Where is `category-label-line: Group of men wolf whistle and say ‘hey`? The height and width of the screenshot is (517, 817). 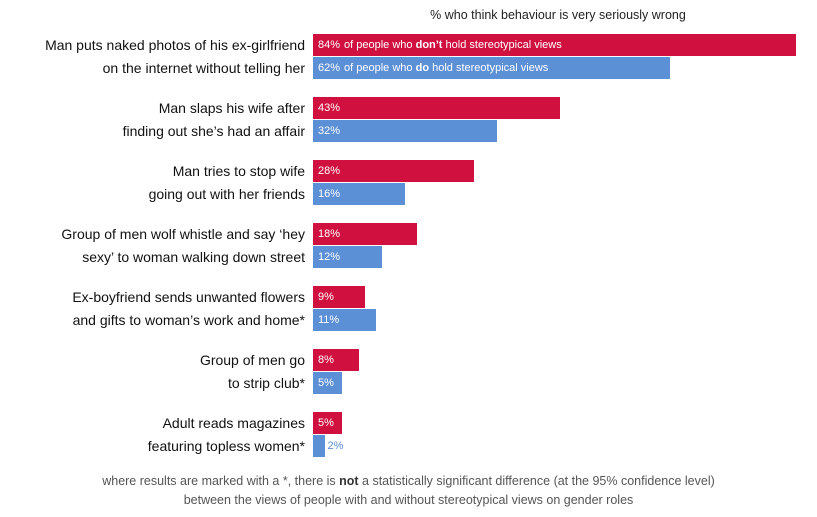 category-label-line: Group of men wolf whistle and say ‘hey is located at coordinates (183, 234).